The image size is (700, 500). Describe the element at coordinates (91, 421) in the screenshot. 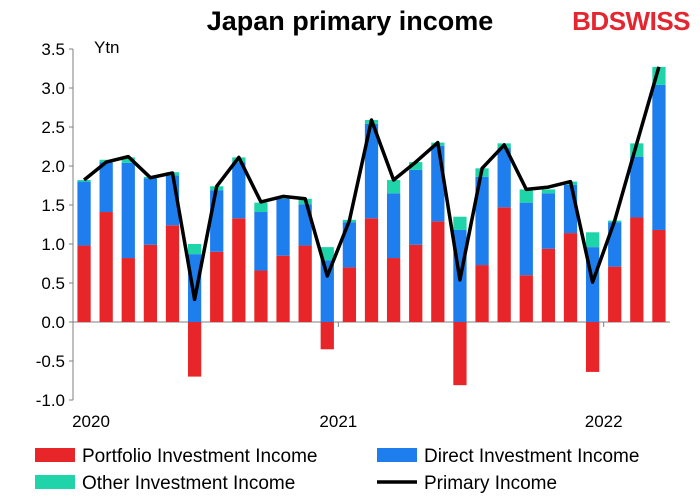

I see `x-tick-label: 2020` at that location.